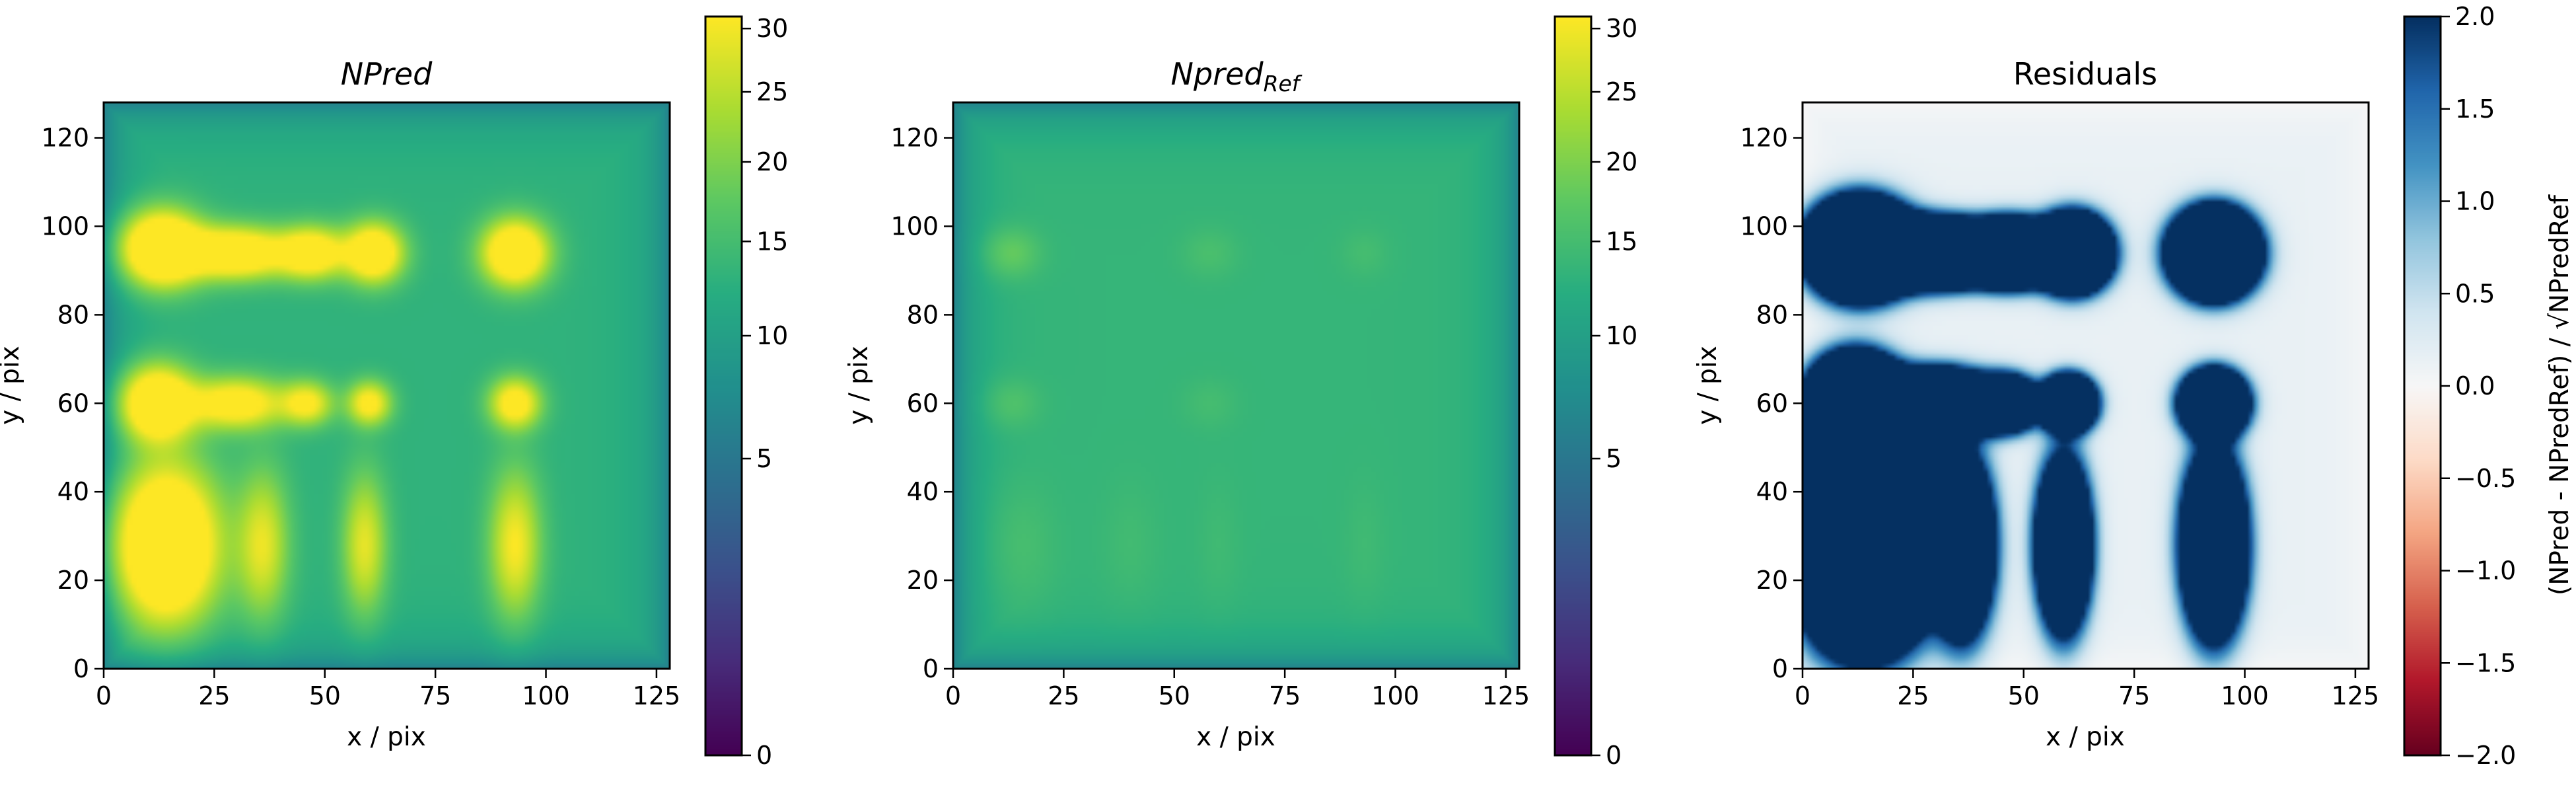  Describe the element at coordinates (2485, 662) in the screenshot. I see `colorbar-tick-label: −1.5` at that location.